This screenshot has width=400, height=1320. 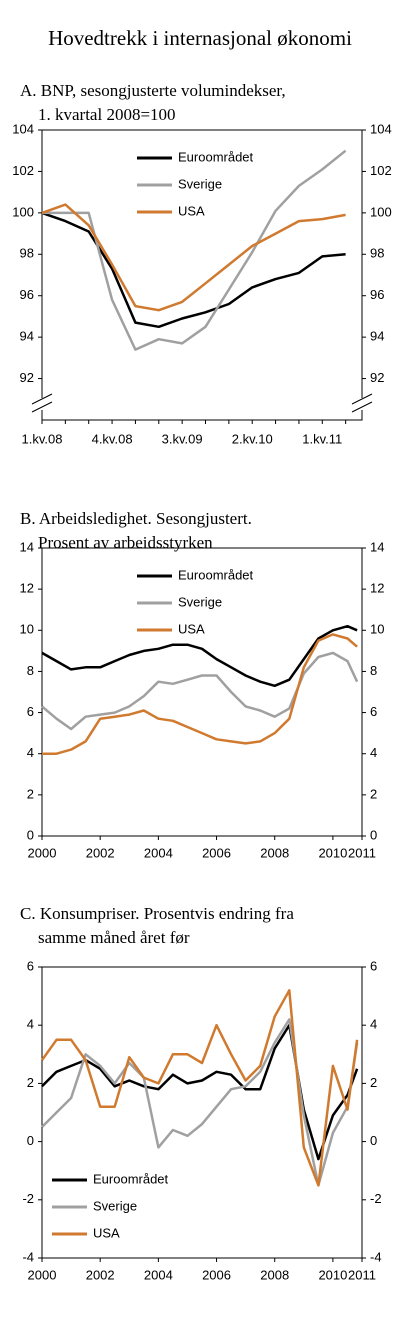 I want to click on y-tick-label: -2, so click(x=28, y=1198).